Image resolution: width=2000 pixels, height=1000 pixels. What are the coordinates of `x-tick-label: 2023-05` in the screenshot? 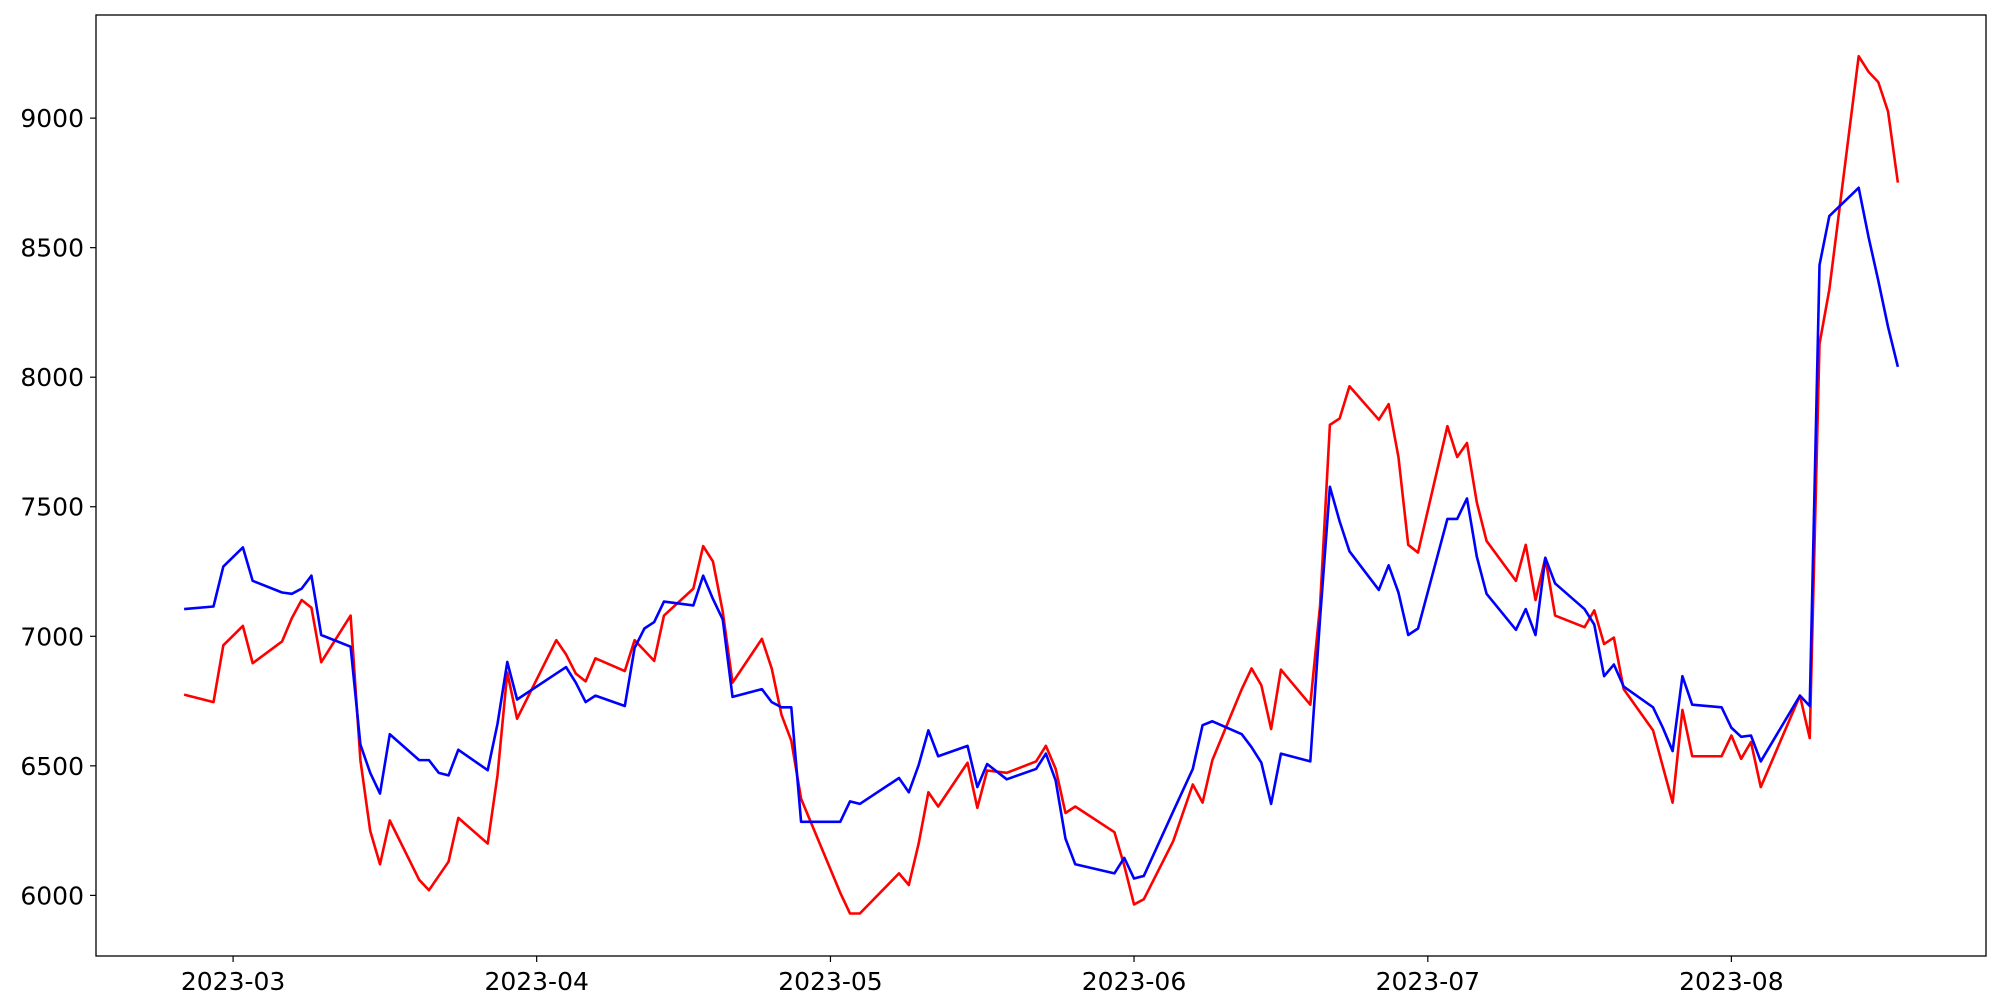 It's located at (830, 981).